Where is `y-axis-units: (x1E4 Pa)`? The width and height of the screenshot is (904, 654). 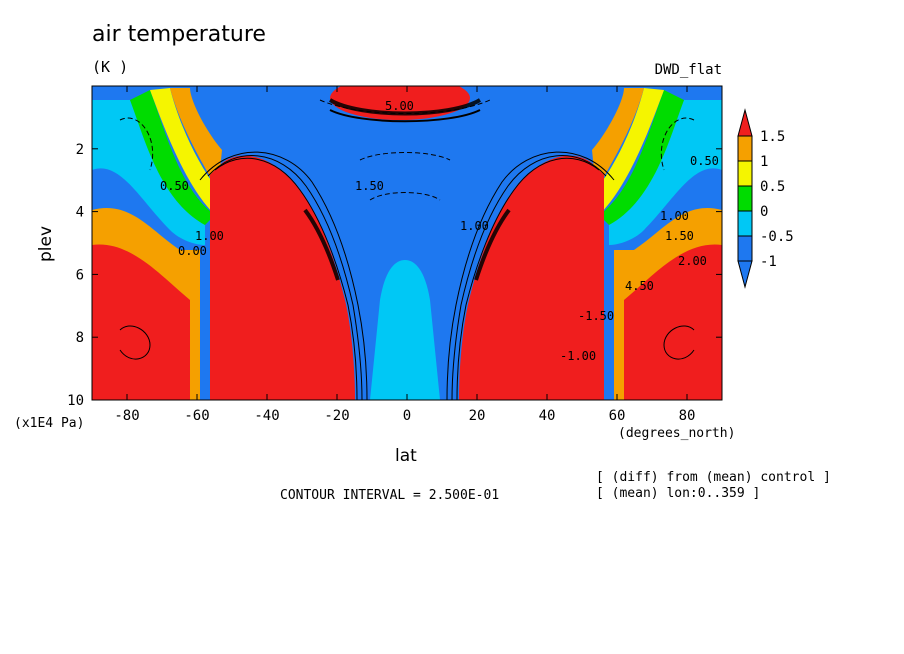
y-axis-units: (x1E4 Pa) is located at coordinates (49, 423).